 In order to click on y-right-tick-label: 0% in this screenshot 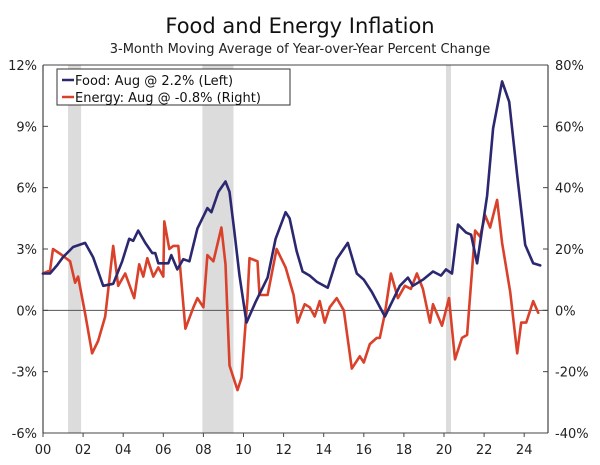, I will do `click(565, 311)`.